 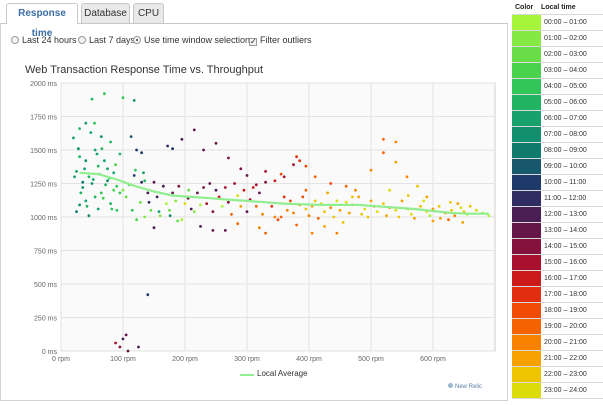 What do you see at coordinates (572, 102) in the screenshot?
I see `local-time-label: 05:00 – 06:00` at bounding box center [572, 102].